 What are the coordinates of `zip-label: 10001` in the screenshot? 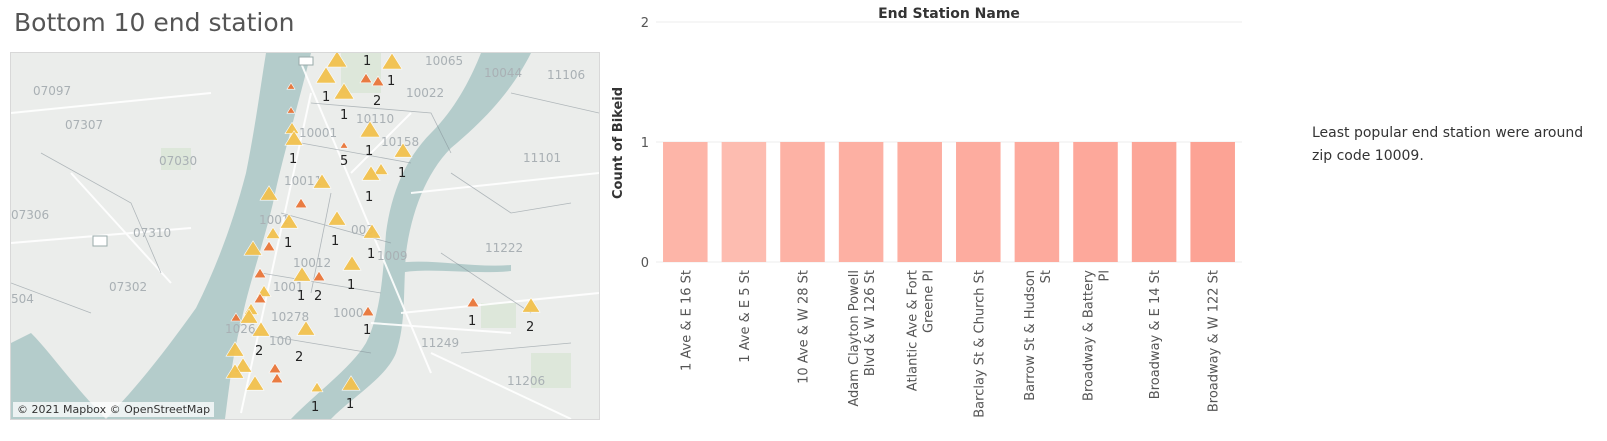 It's located at (318, 133).